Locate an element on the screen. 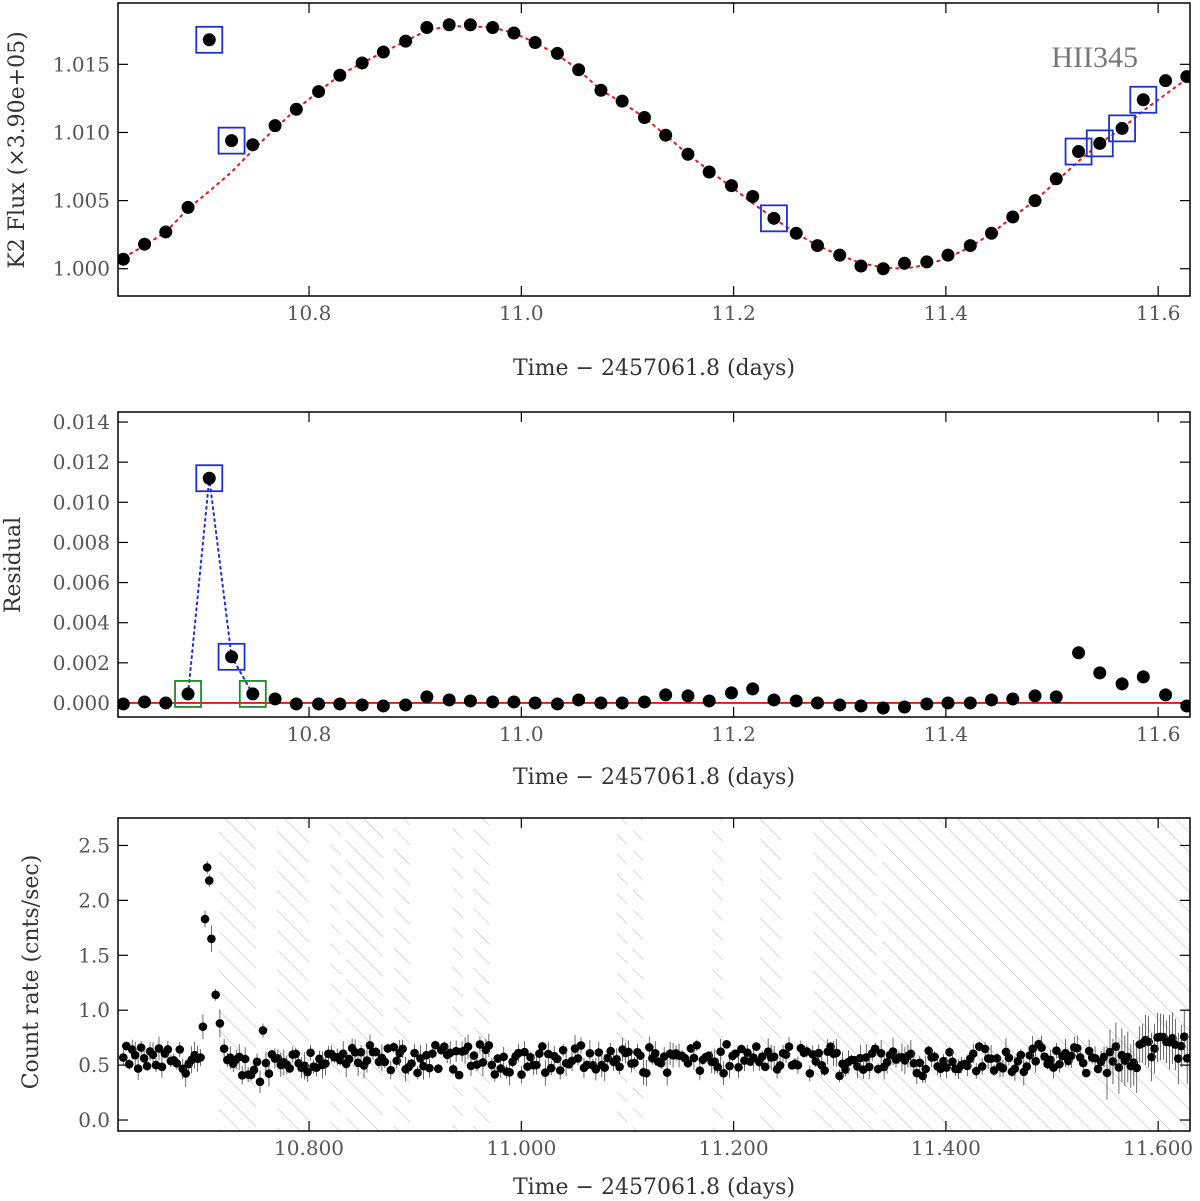 Image resolution: width=1200 pixels, height=1201 pixels. k2-flux-x-tick-label: 11.6 is located at coordinates (1158, 313).